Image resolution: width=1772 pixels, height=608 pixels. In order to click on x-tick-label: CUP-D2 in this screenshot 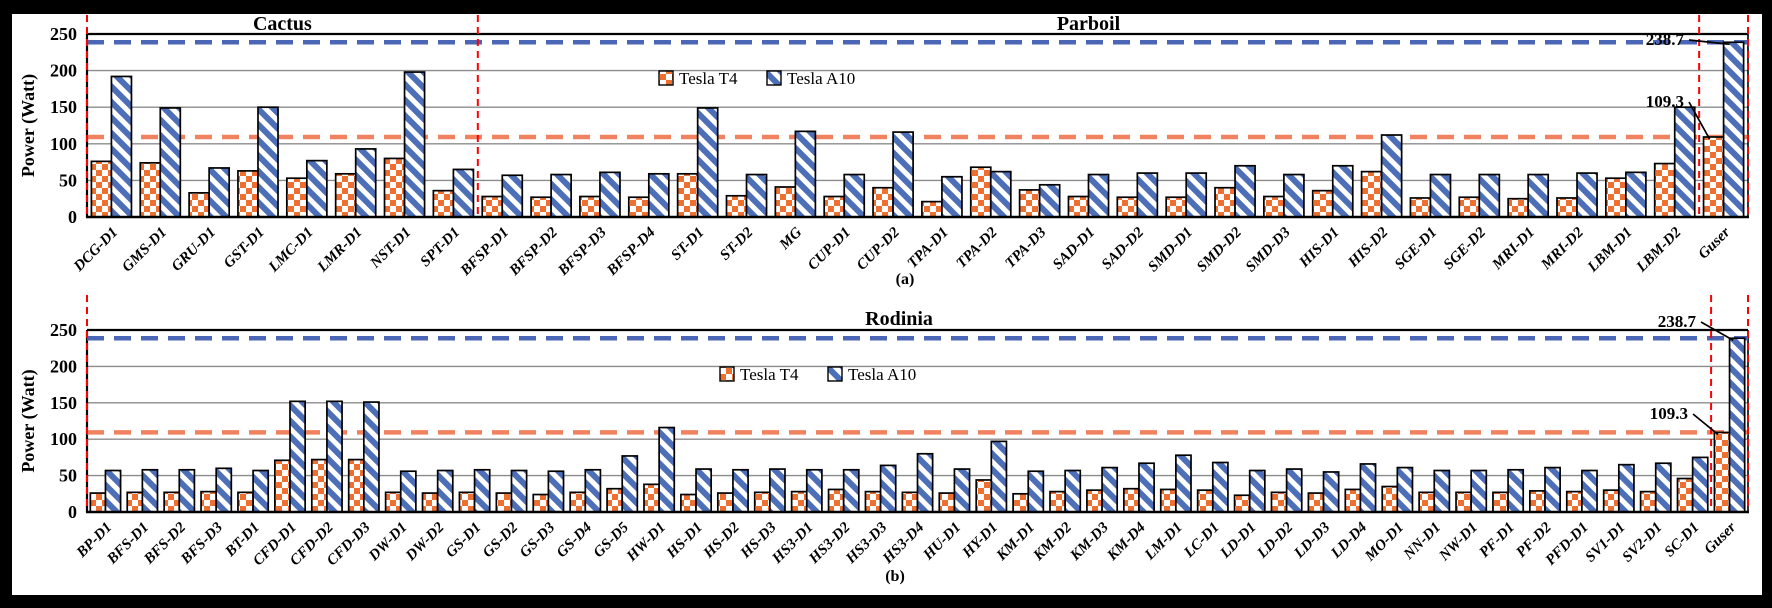, I will do `click(878, 248)`.